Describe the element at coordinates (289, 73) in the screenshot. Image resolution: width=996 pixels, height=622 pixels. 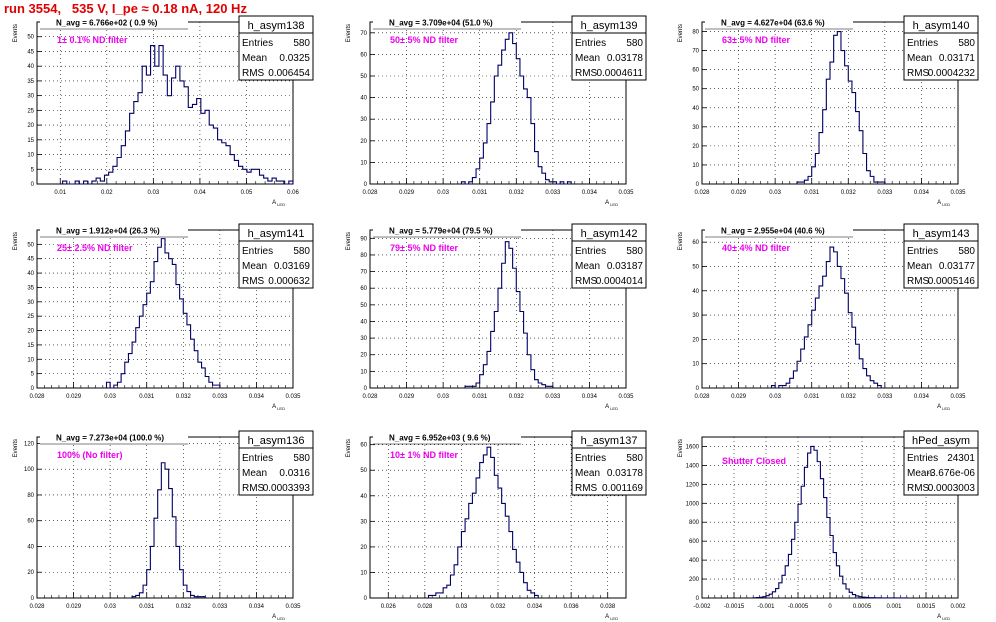
I see `stats-rms-value: 0.006454` at that location.